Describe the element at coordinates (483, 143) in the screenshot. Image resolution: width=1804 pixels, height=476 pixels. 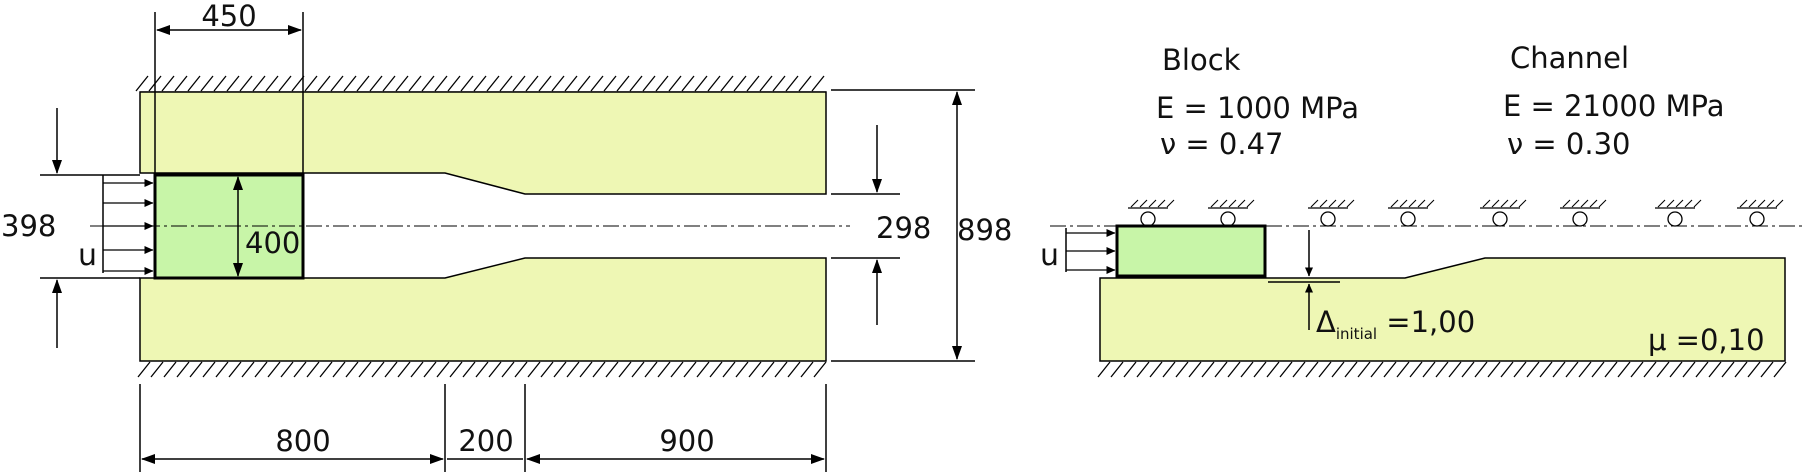
I see `channel-upper-body` at that location.